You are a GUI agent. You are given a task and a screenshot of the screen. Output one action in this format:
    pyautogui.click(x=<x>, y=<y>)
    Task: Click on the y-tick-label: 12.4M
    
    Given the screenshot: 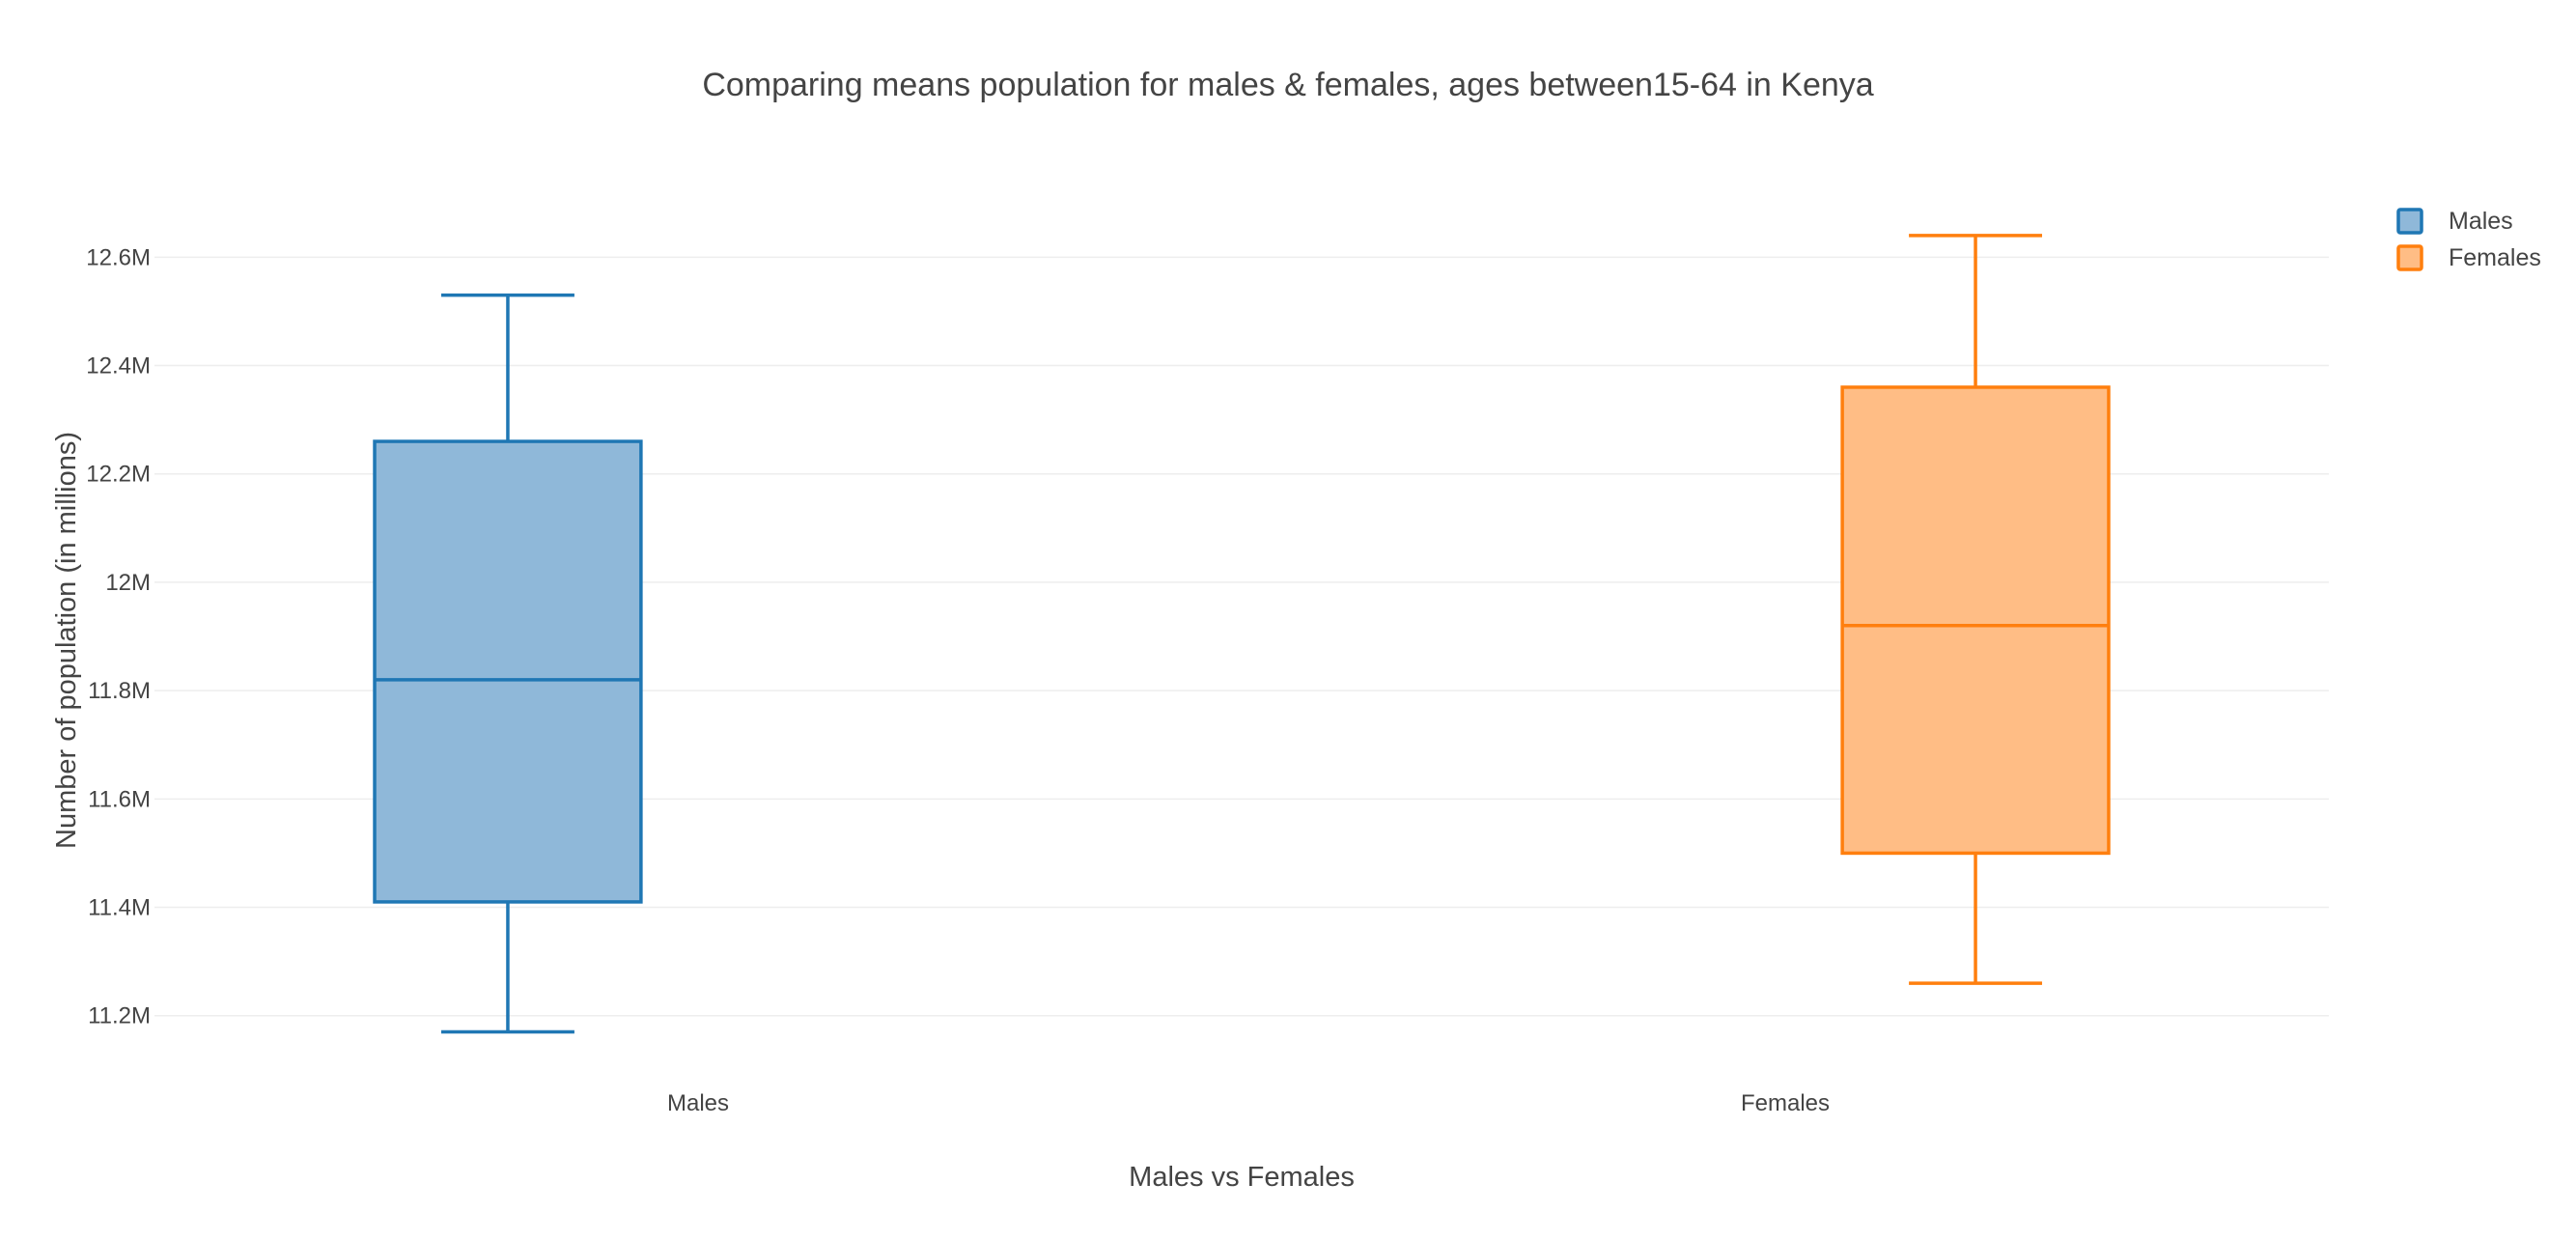 What is the action you would take?
    pyautogui.click(x=119, y=366)
    